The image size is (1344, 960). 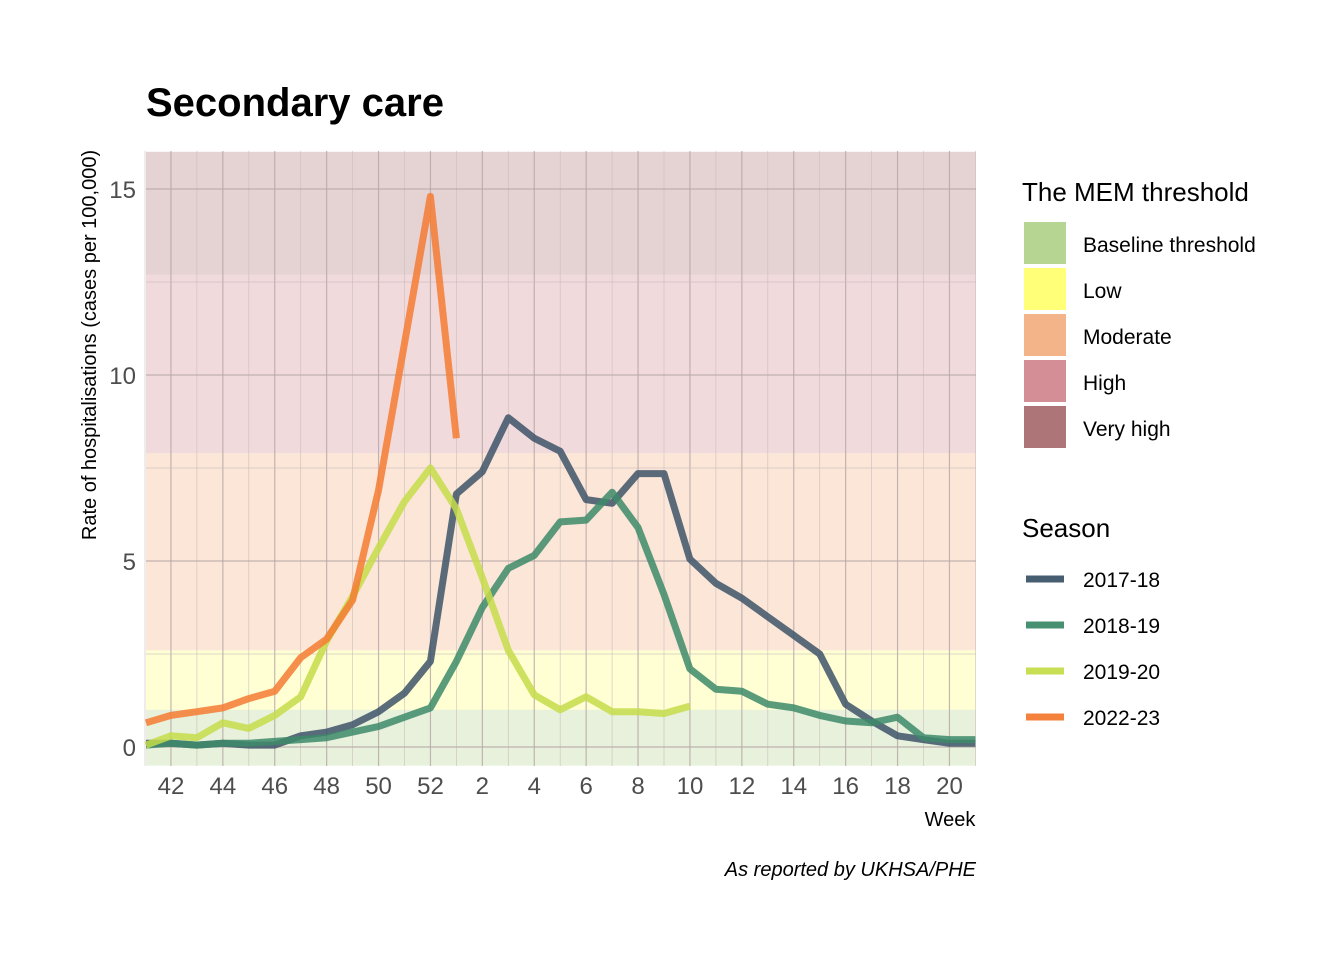 What do you see at coordinates (1102, 291) in the screenshot?
I see `threshold-legend-label: Low` at bounding box center [1102, 291].